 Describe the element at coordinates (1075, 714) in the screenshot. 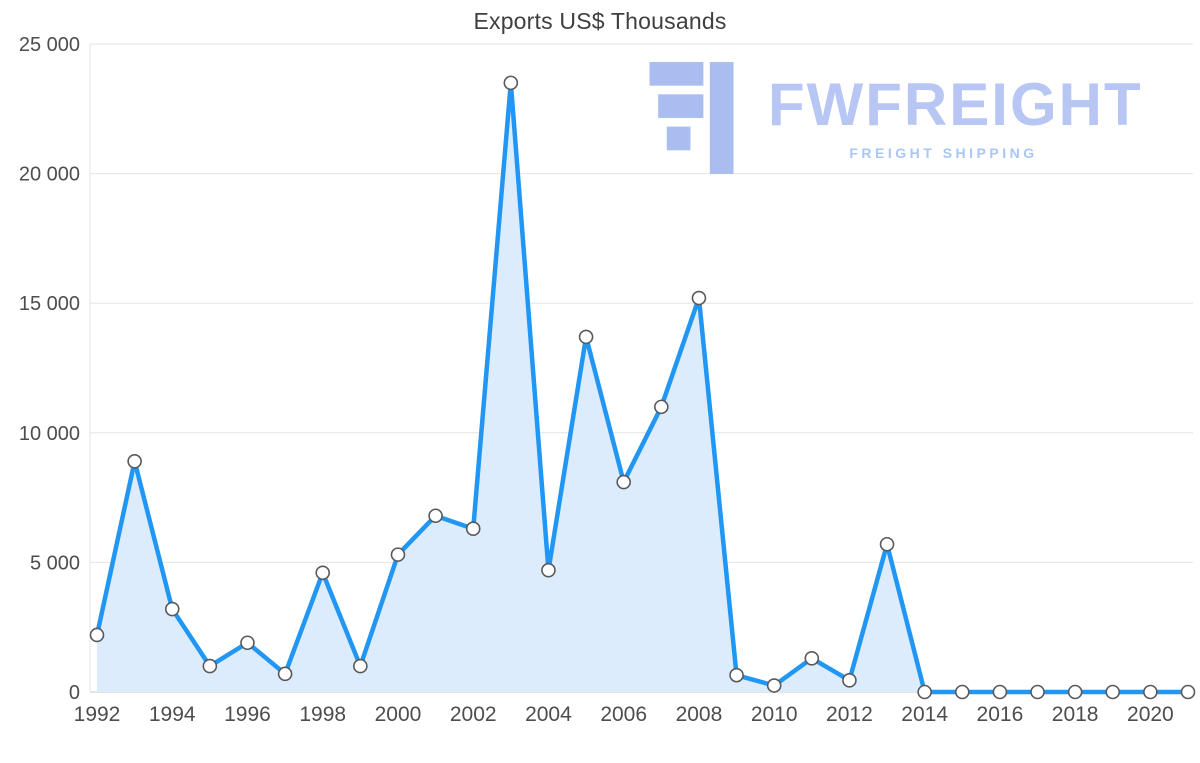

I see `x-axis-tick-label: 2018` at that location.